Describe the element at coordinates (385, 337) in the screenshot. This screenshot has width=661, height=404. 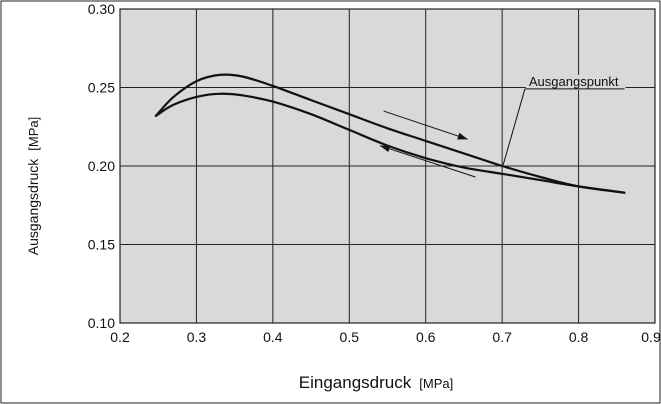
I see `x-tick-labels: 0.2 0.3 0.4 0.5 0.6 0.7 0.8 0.9` at that location.